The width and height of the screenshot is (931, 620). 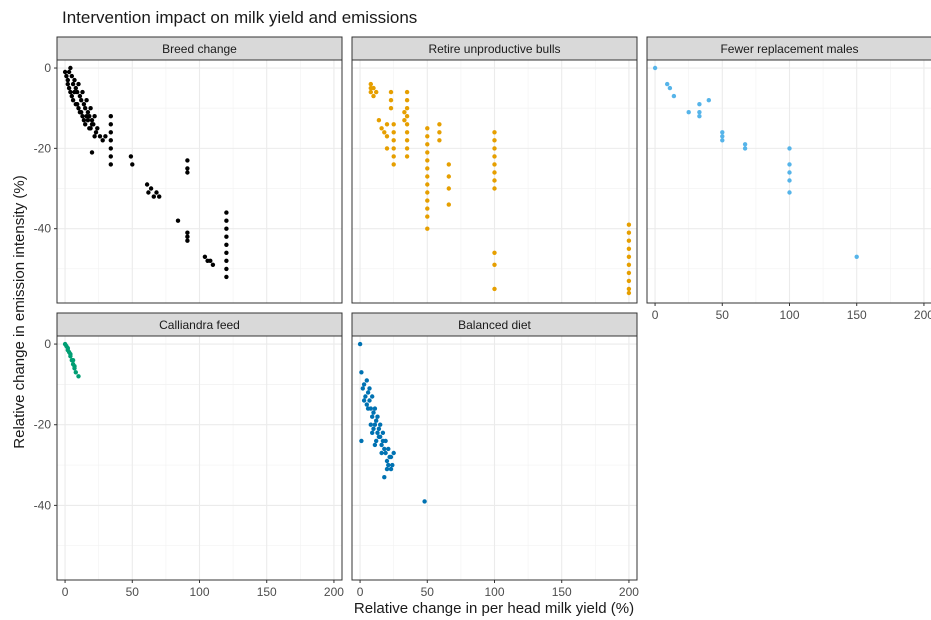 What do you see at coordinates (495, 455) in the screenshot?
I see `facet-panel: Balanced diet 0 50 100 150 200` at bounding box center [495, 455].